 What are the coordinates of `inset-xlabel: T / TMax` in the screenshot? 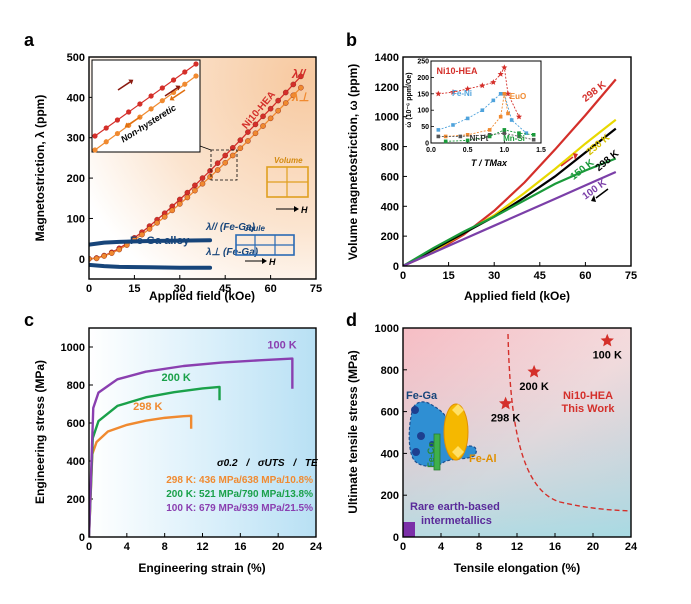 It's located at (489, 163).